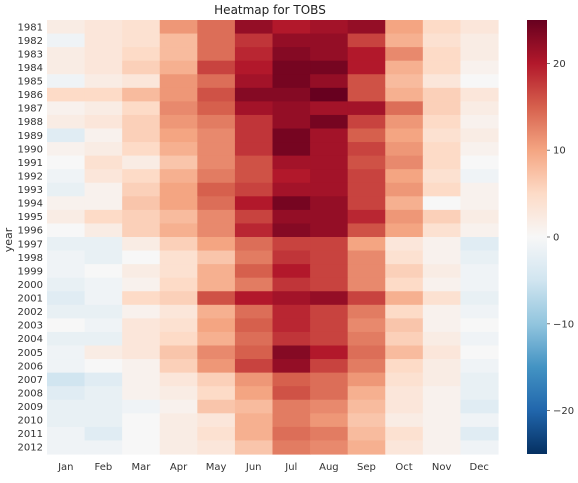  Describe the element at coordinates (442, 434) in the screenshot. I see `heatmap-cell-2011-Nov` at that location.